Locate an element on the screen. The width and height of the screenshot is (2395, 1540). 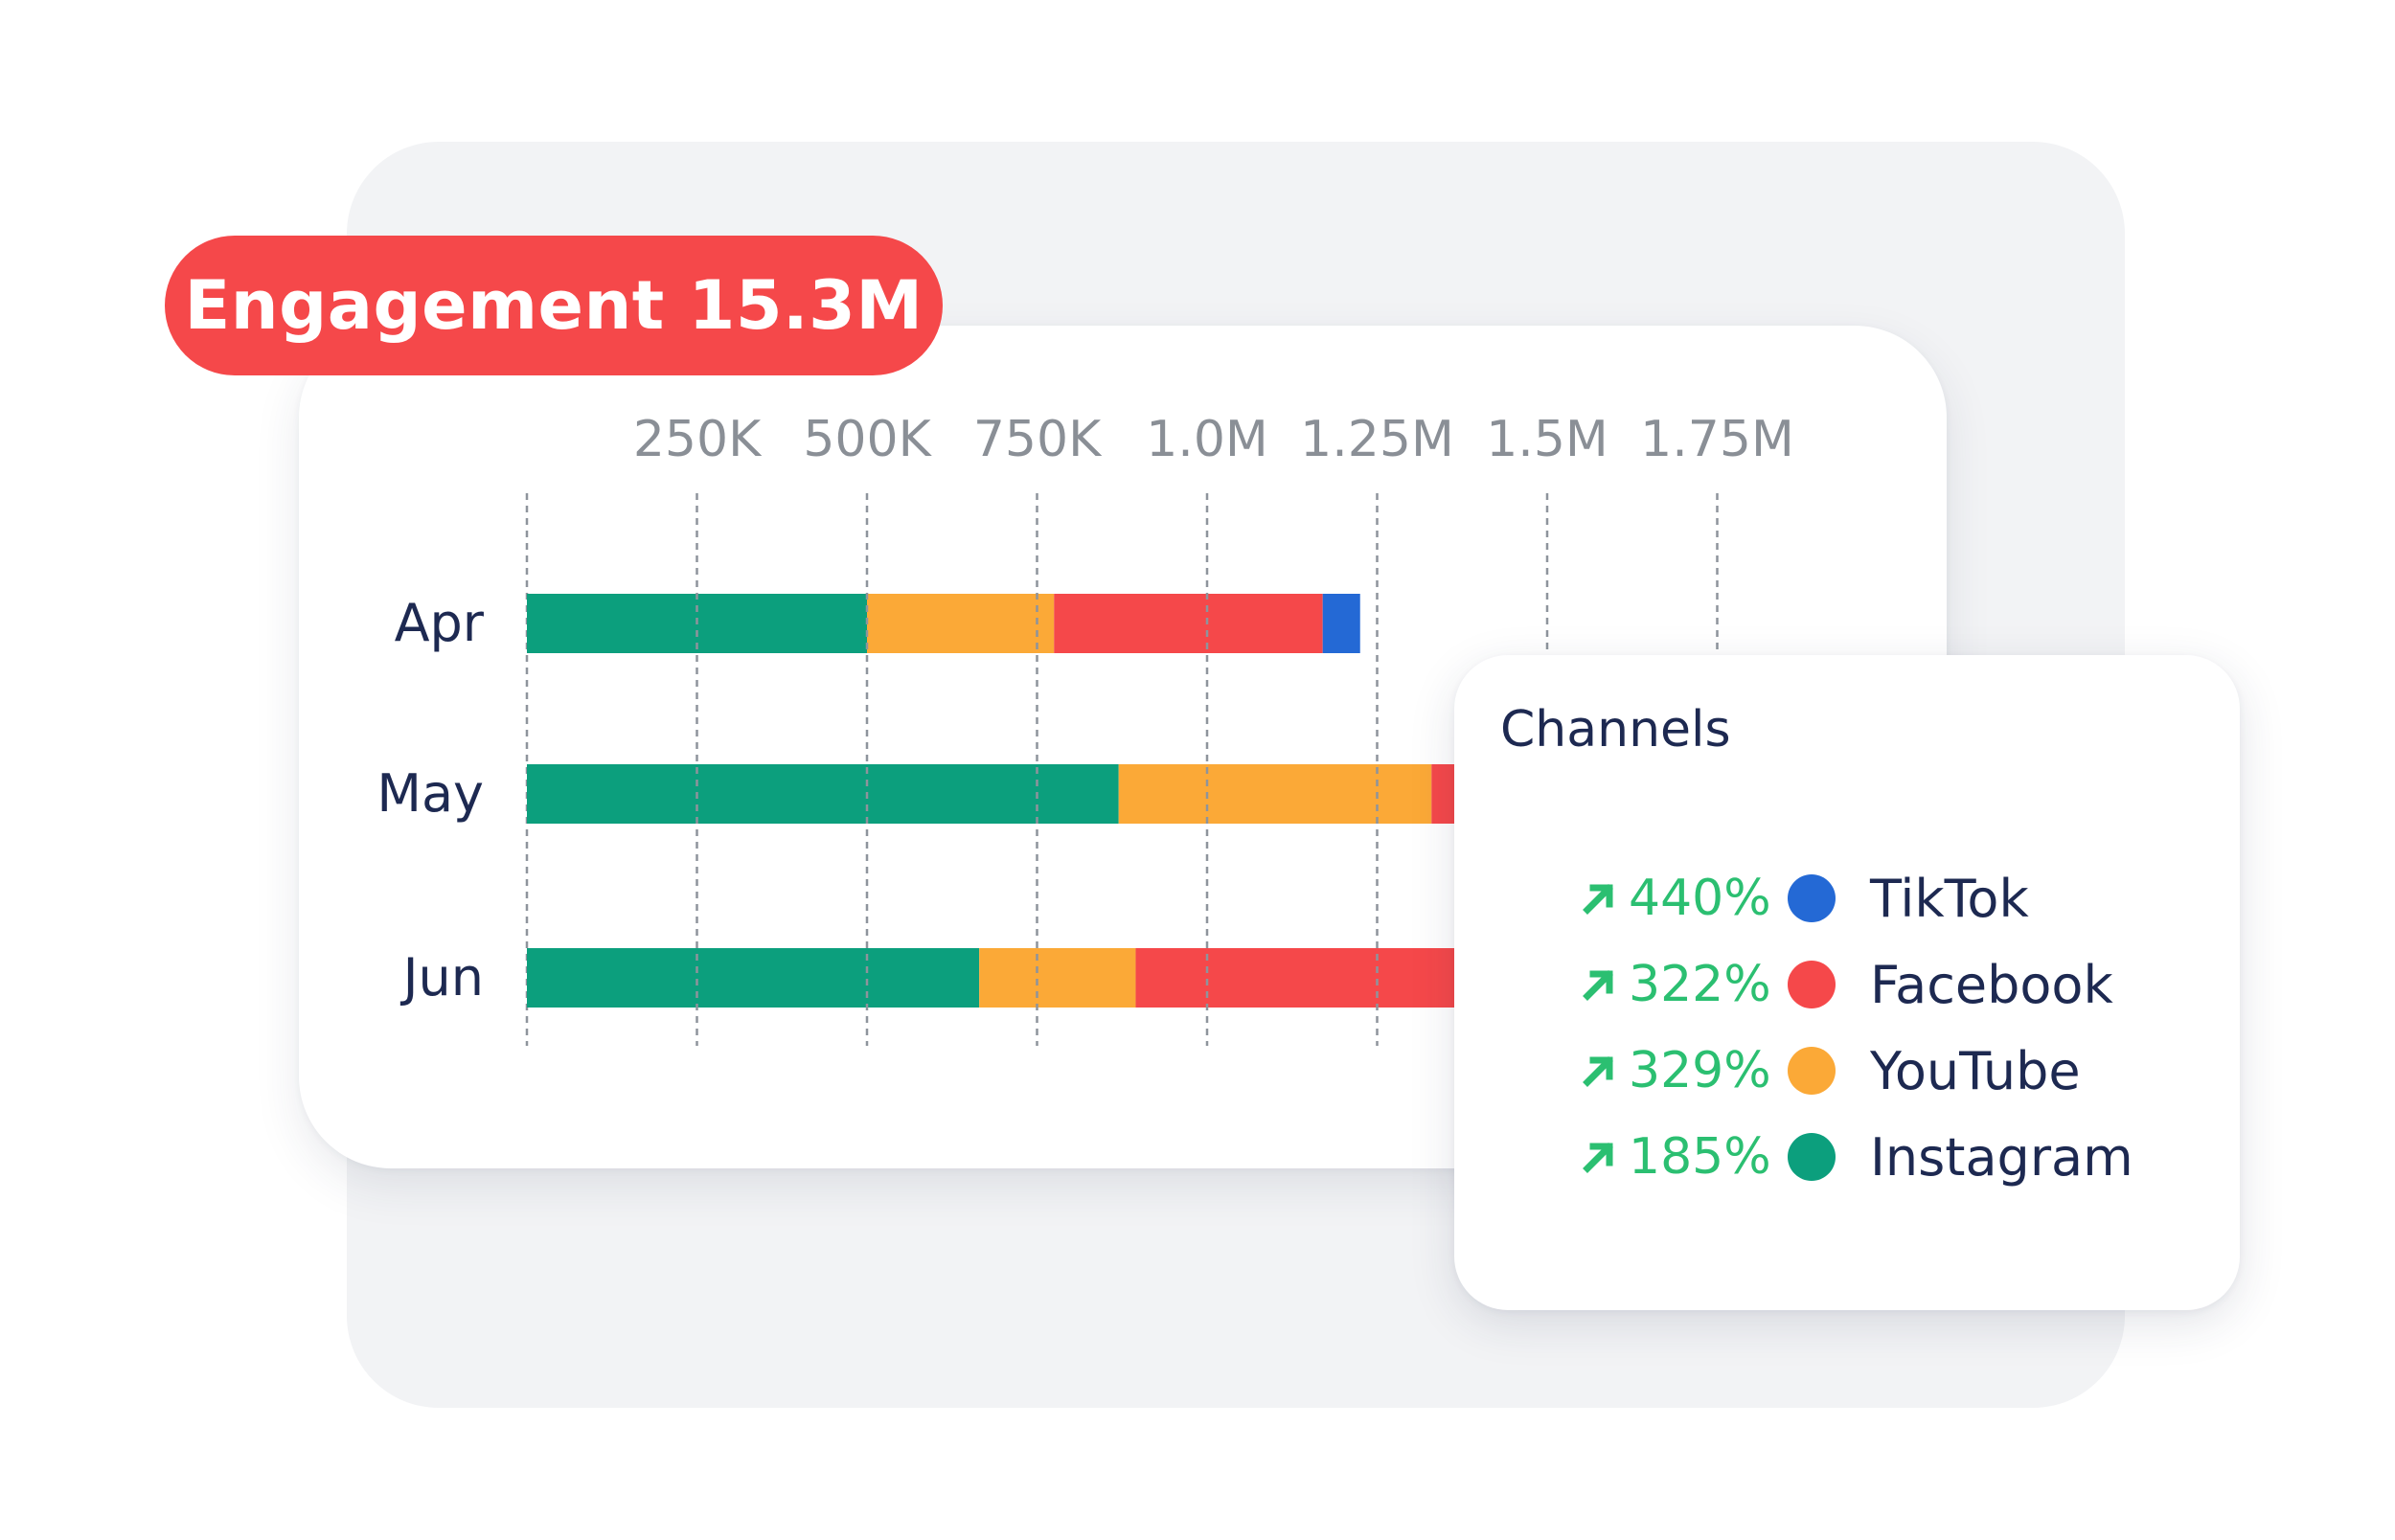
bar-may-youtube is located at coordinates (1275, 794).